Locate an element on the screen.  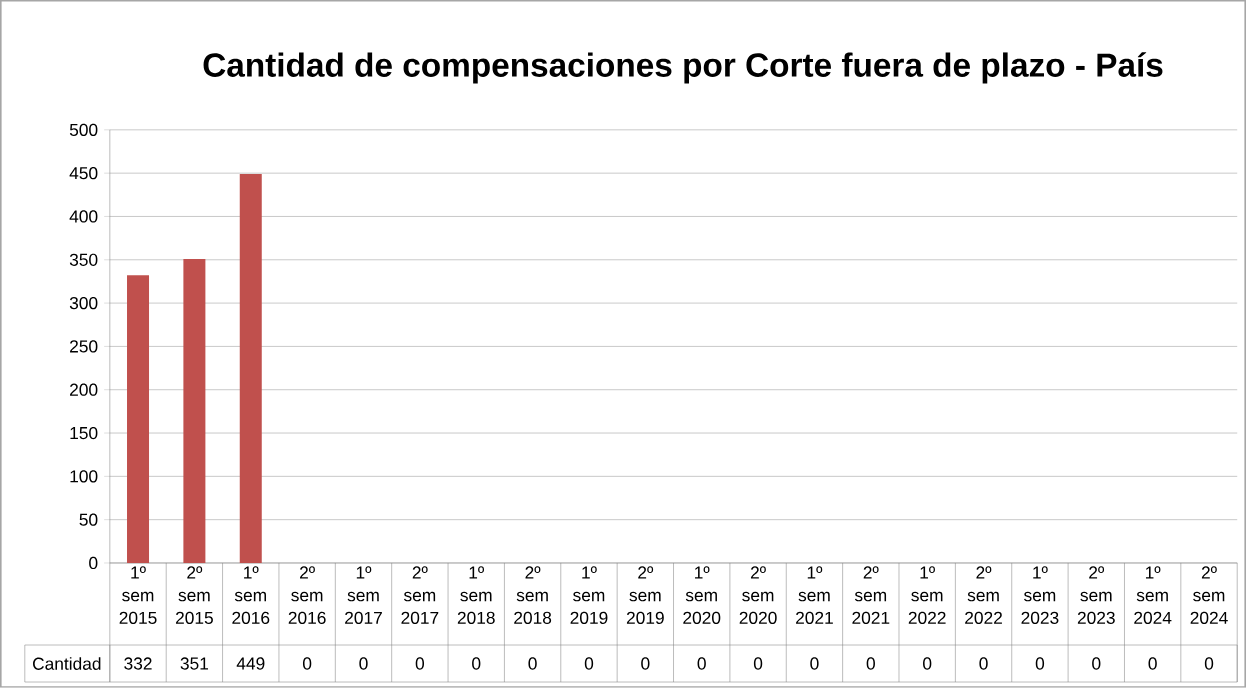
chart-title: Cantidad de compensaciones por Corte fuera de plazo - País is located at coordinates (683, 68).